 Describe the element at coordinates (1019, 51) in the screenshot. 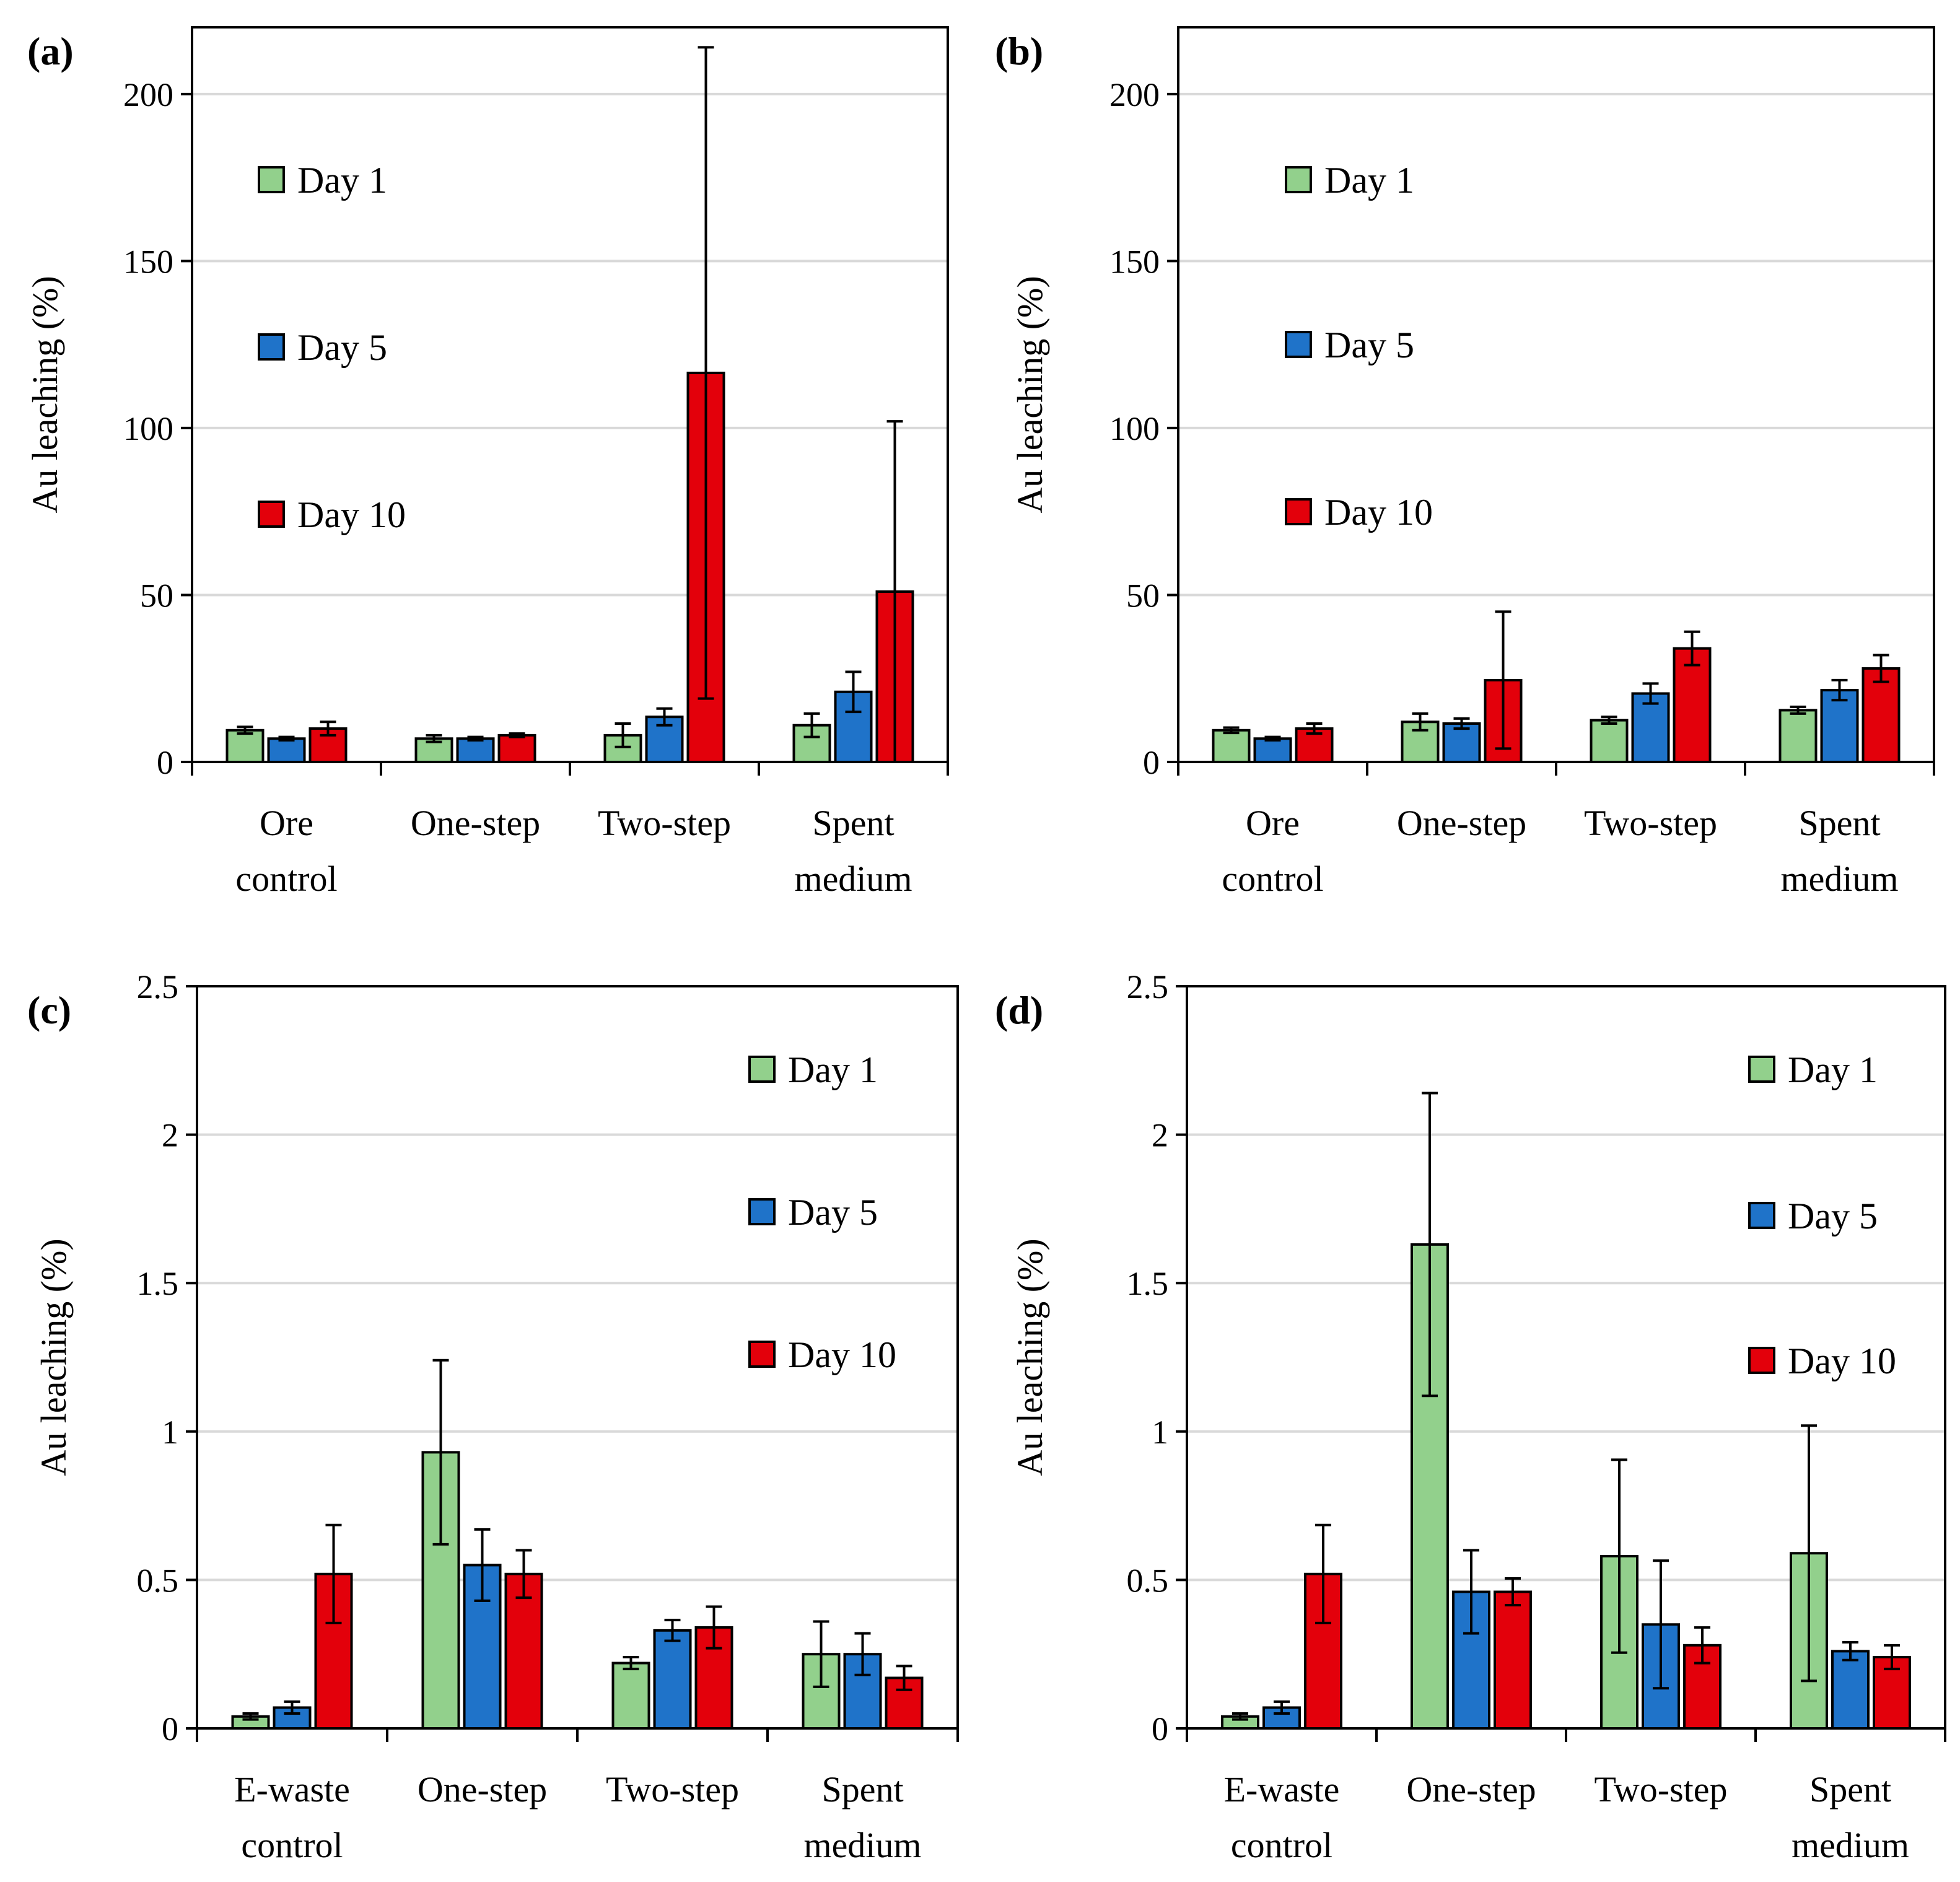

I see `panel-label: (b)` at that location.